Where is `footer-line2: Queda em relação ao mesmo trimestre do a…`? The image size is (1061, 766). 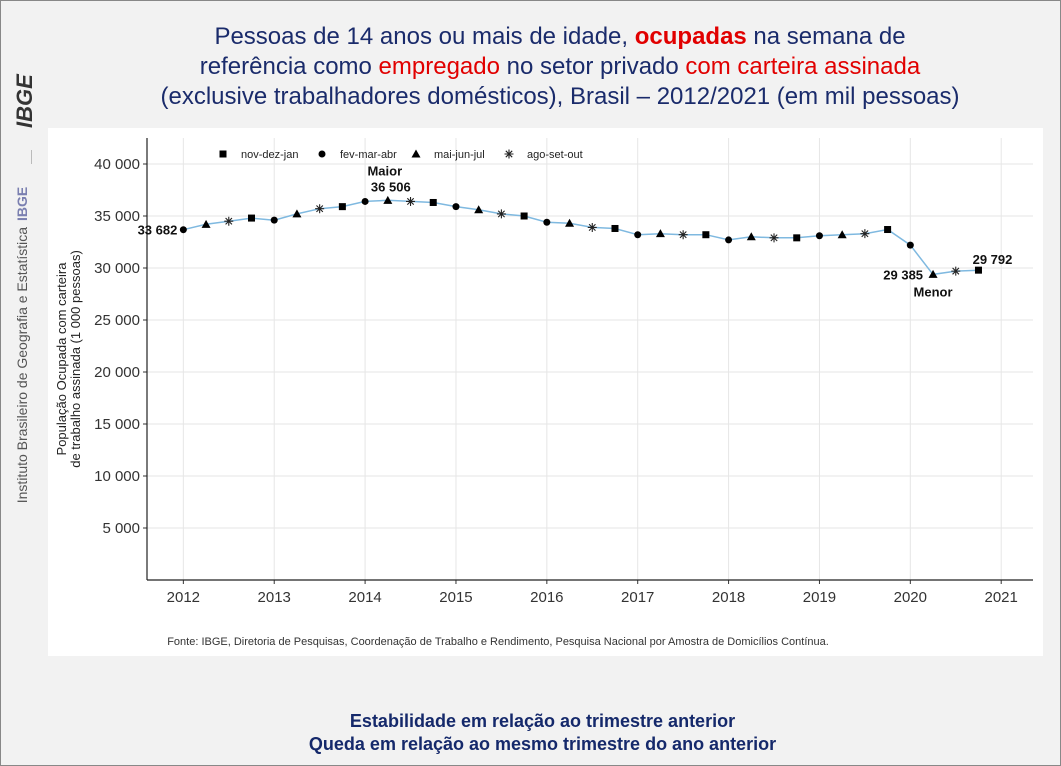
footer-line2: Queda em relação ao mesmo trimestre do a… is located at coordinates (542, 744).